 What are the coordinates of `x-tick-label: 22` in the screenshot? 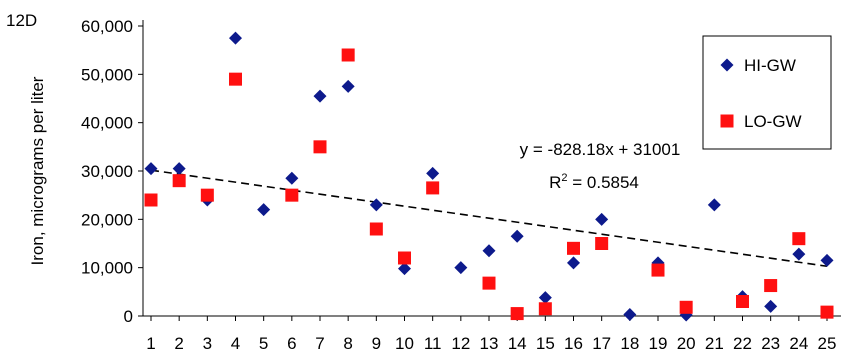 It's located at (742, 343).